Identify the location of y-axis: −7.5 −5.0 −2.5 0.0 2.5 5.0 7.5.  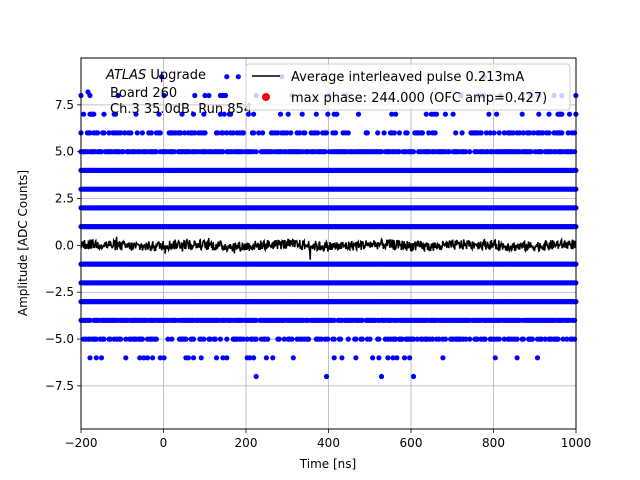
(63, 245).